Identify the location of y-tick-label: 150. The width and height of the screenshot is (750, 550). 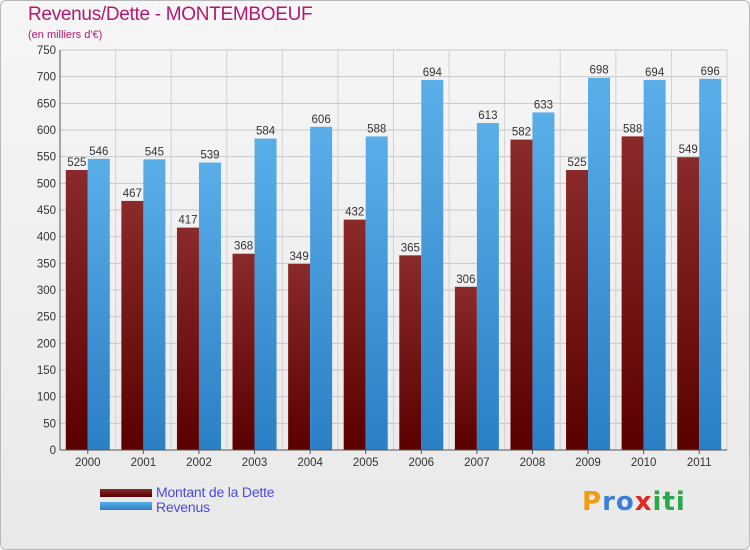
(46, 371).